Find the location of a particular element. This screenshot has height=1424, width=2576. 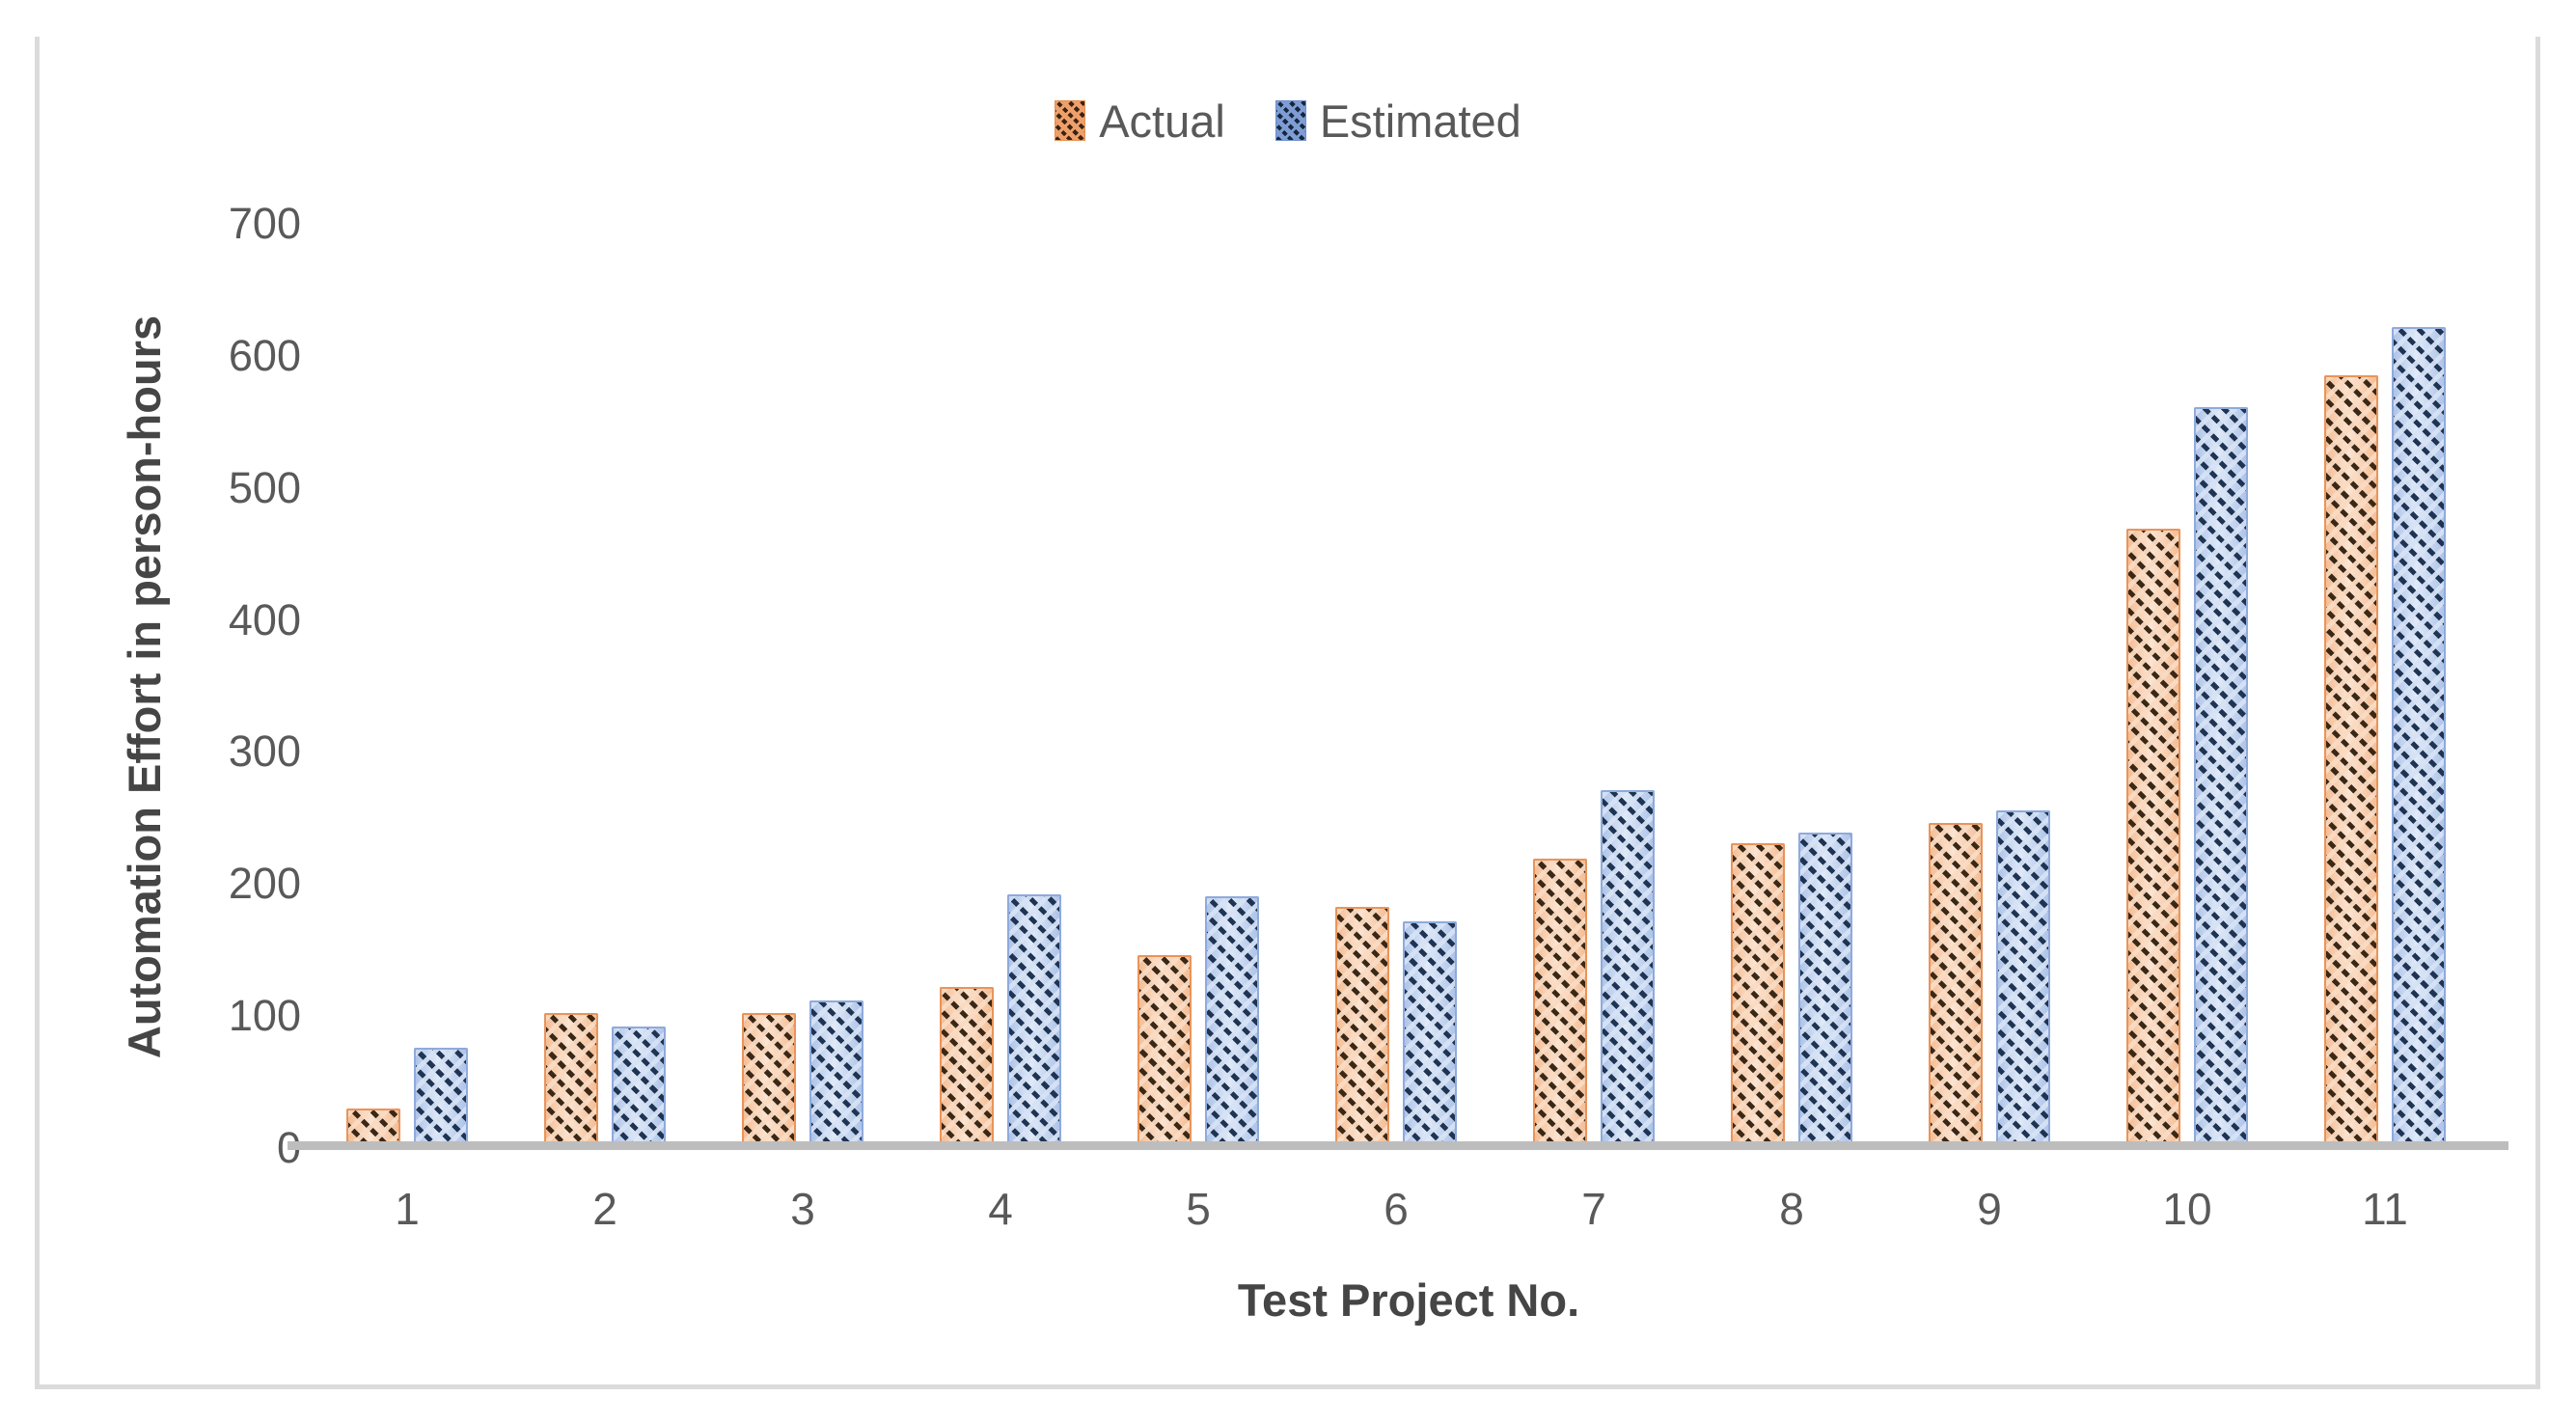

x-tick-label-9: 9 is located at coordinates (1990, 1209).